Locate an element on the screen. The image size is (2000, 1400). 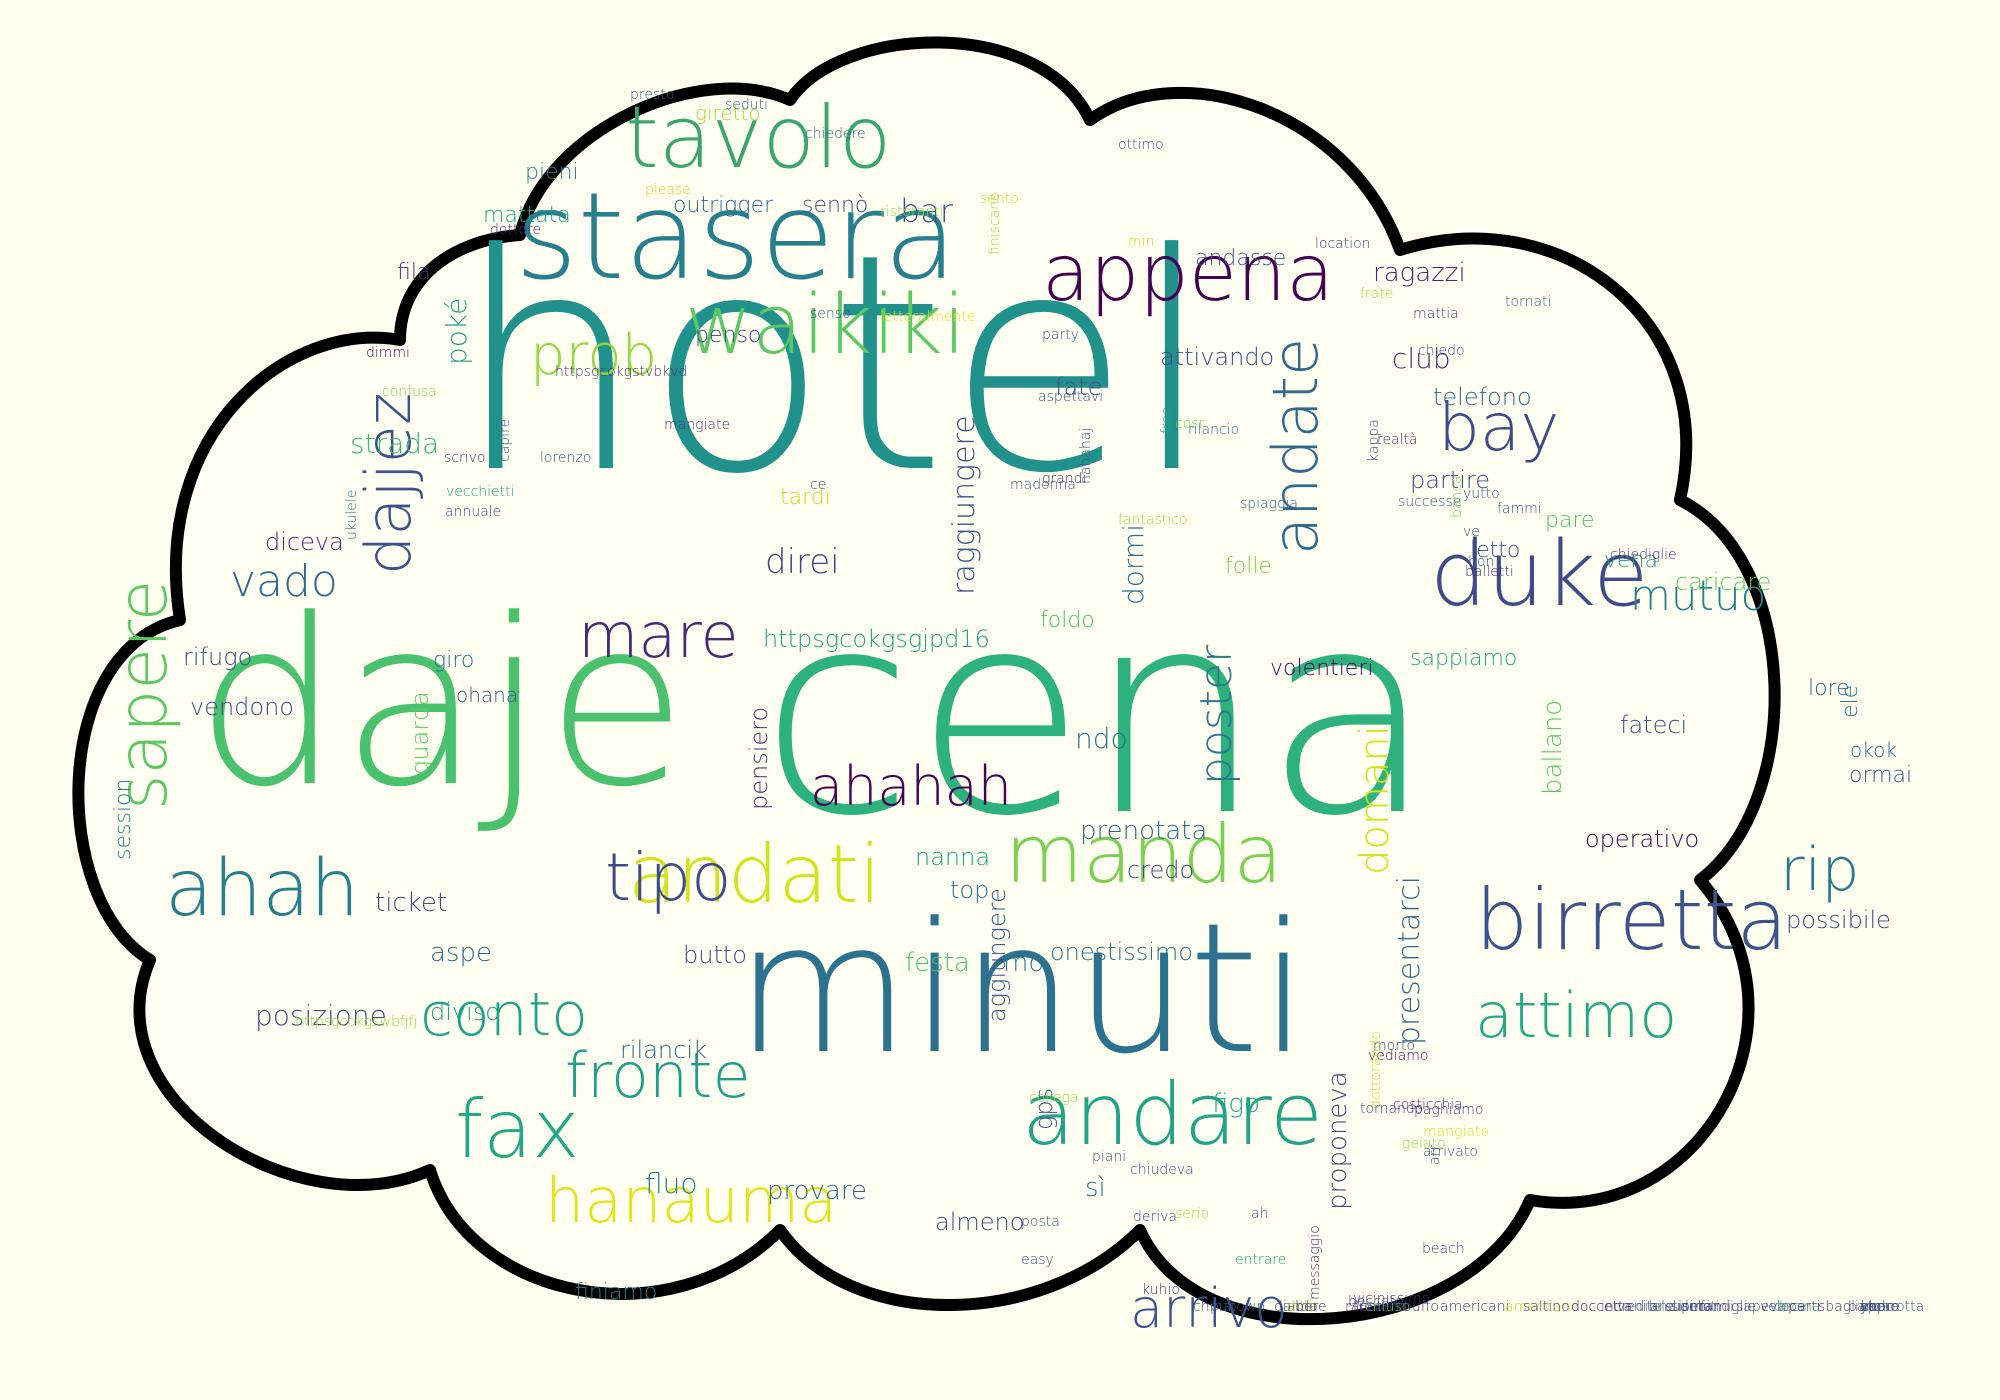
cloud-word: ve is located at coordinates (1471, 532).